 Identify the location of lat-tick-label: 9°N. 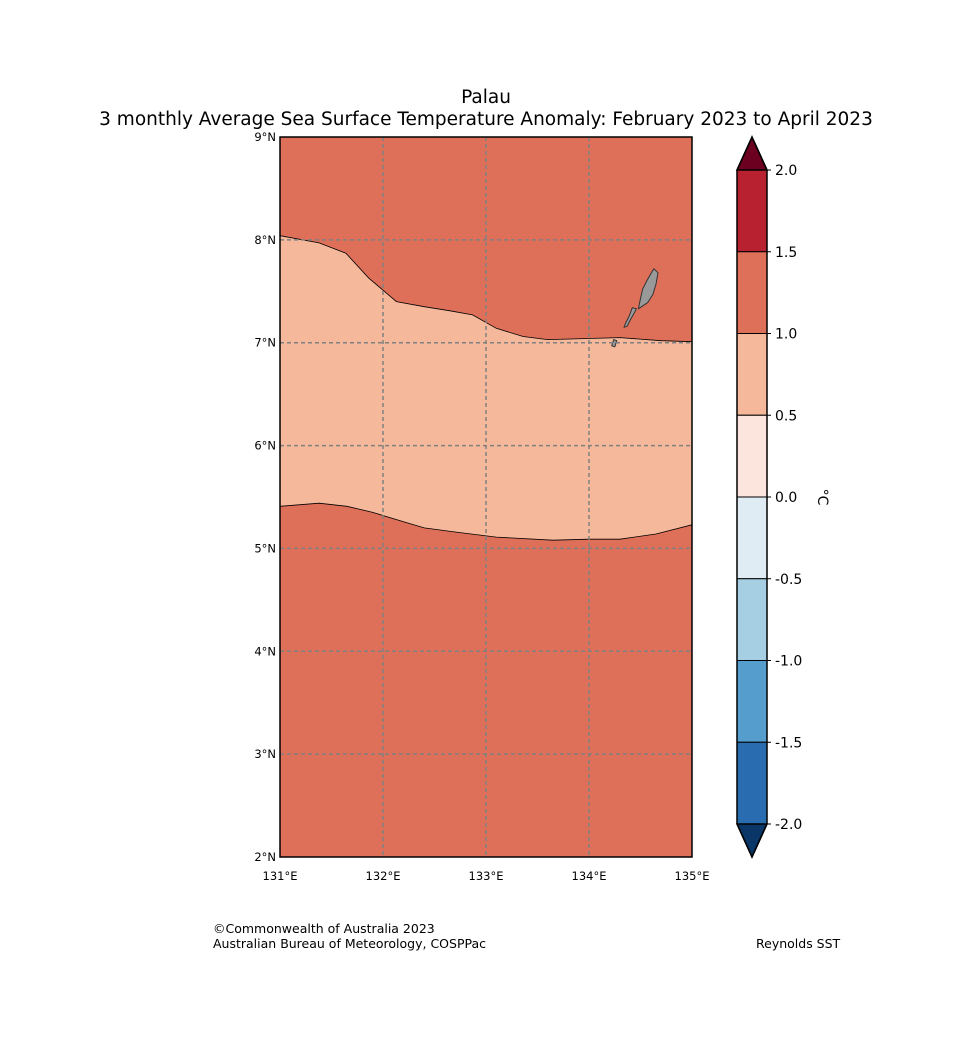
(265, 137).